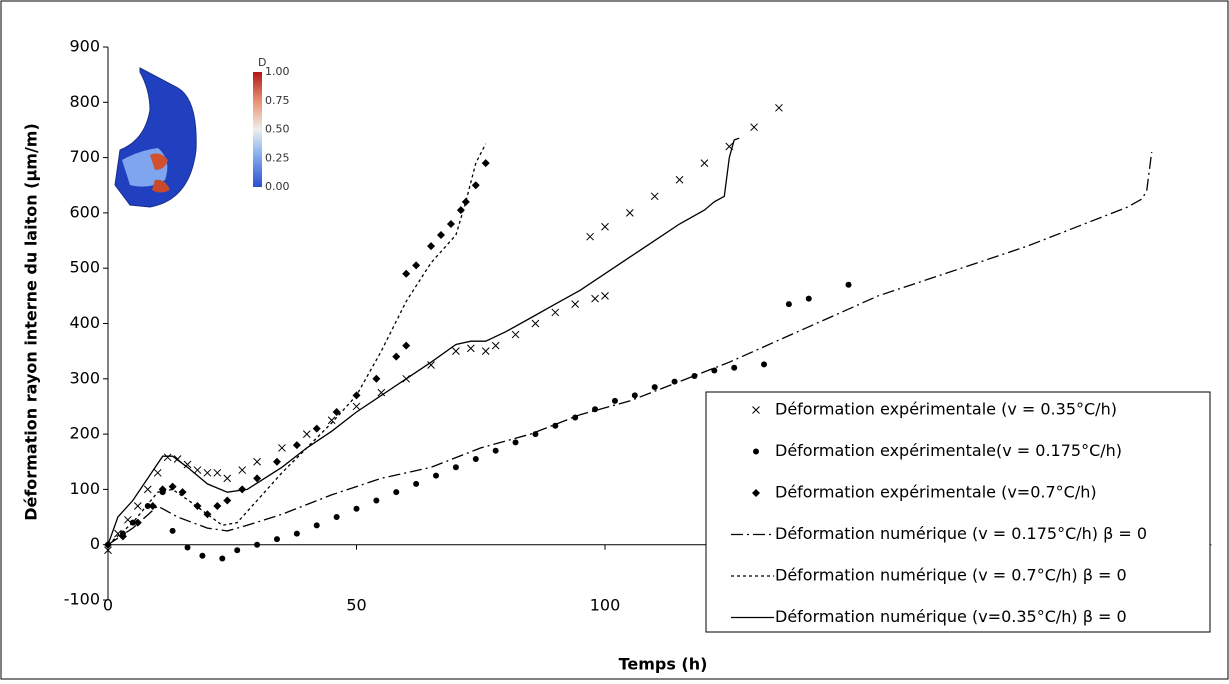 The height and width of the screenshot is (684, 1229). What do you see at coordinates (277, 186) in the screenshot?
I see `colorbar-label: 0.00` at bounding box center [277, 186].